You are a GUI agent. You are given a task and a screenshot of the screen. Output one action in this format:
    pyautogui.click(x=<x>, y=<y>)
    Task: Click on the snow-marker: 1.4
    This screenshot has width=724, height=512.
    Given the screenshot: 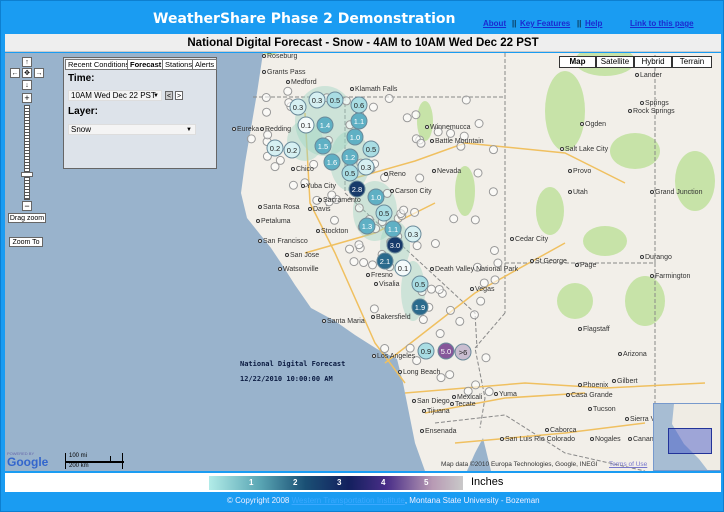 What is the action you would take?
    pyautogui.click(x=325, y=125)
    